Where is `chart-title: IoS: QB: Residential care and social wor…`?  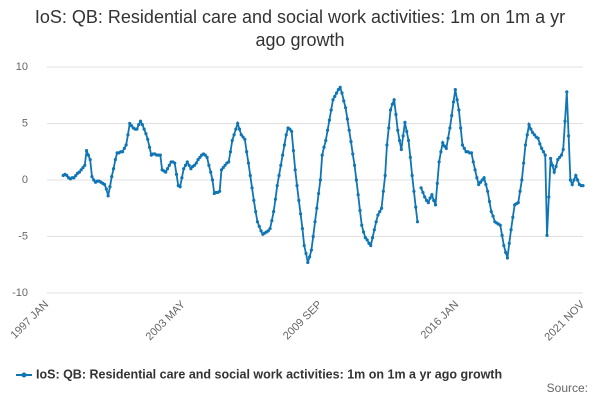
chart-title: IoS: QB: Residential care and social wor… is located at coordinates (300, 28).